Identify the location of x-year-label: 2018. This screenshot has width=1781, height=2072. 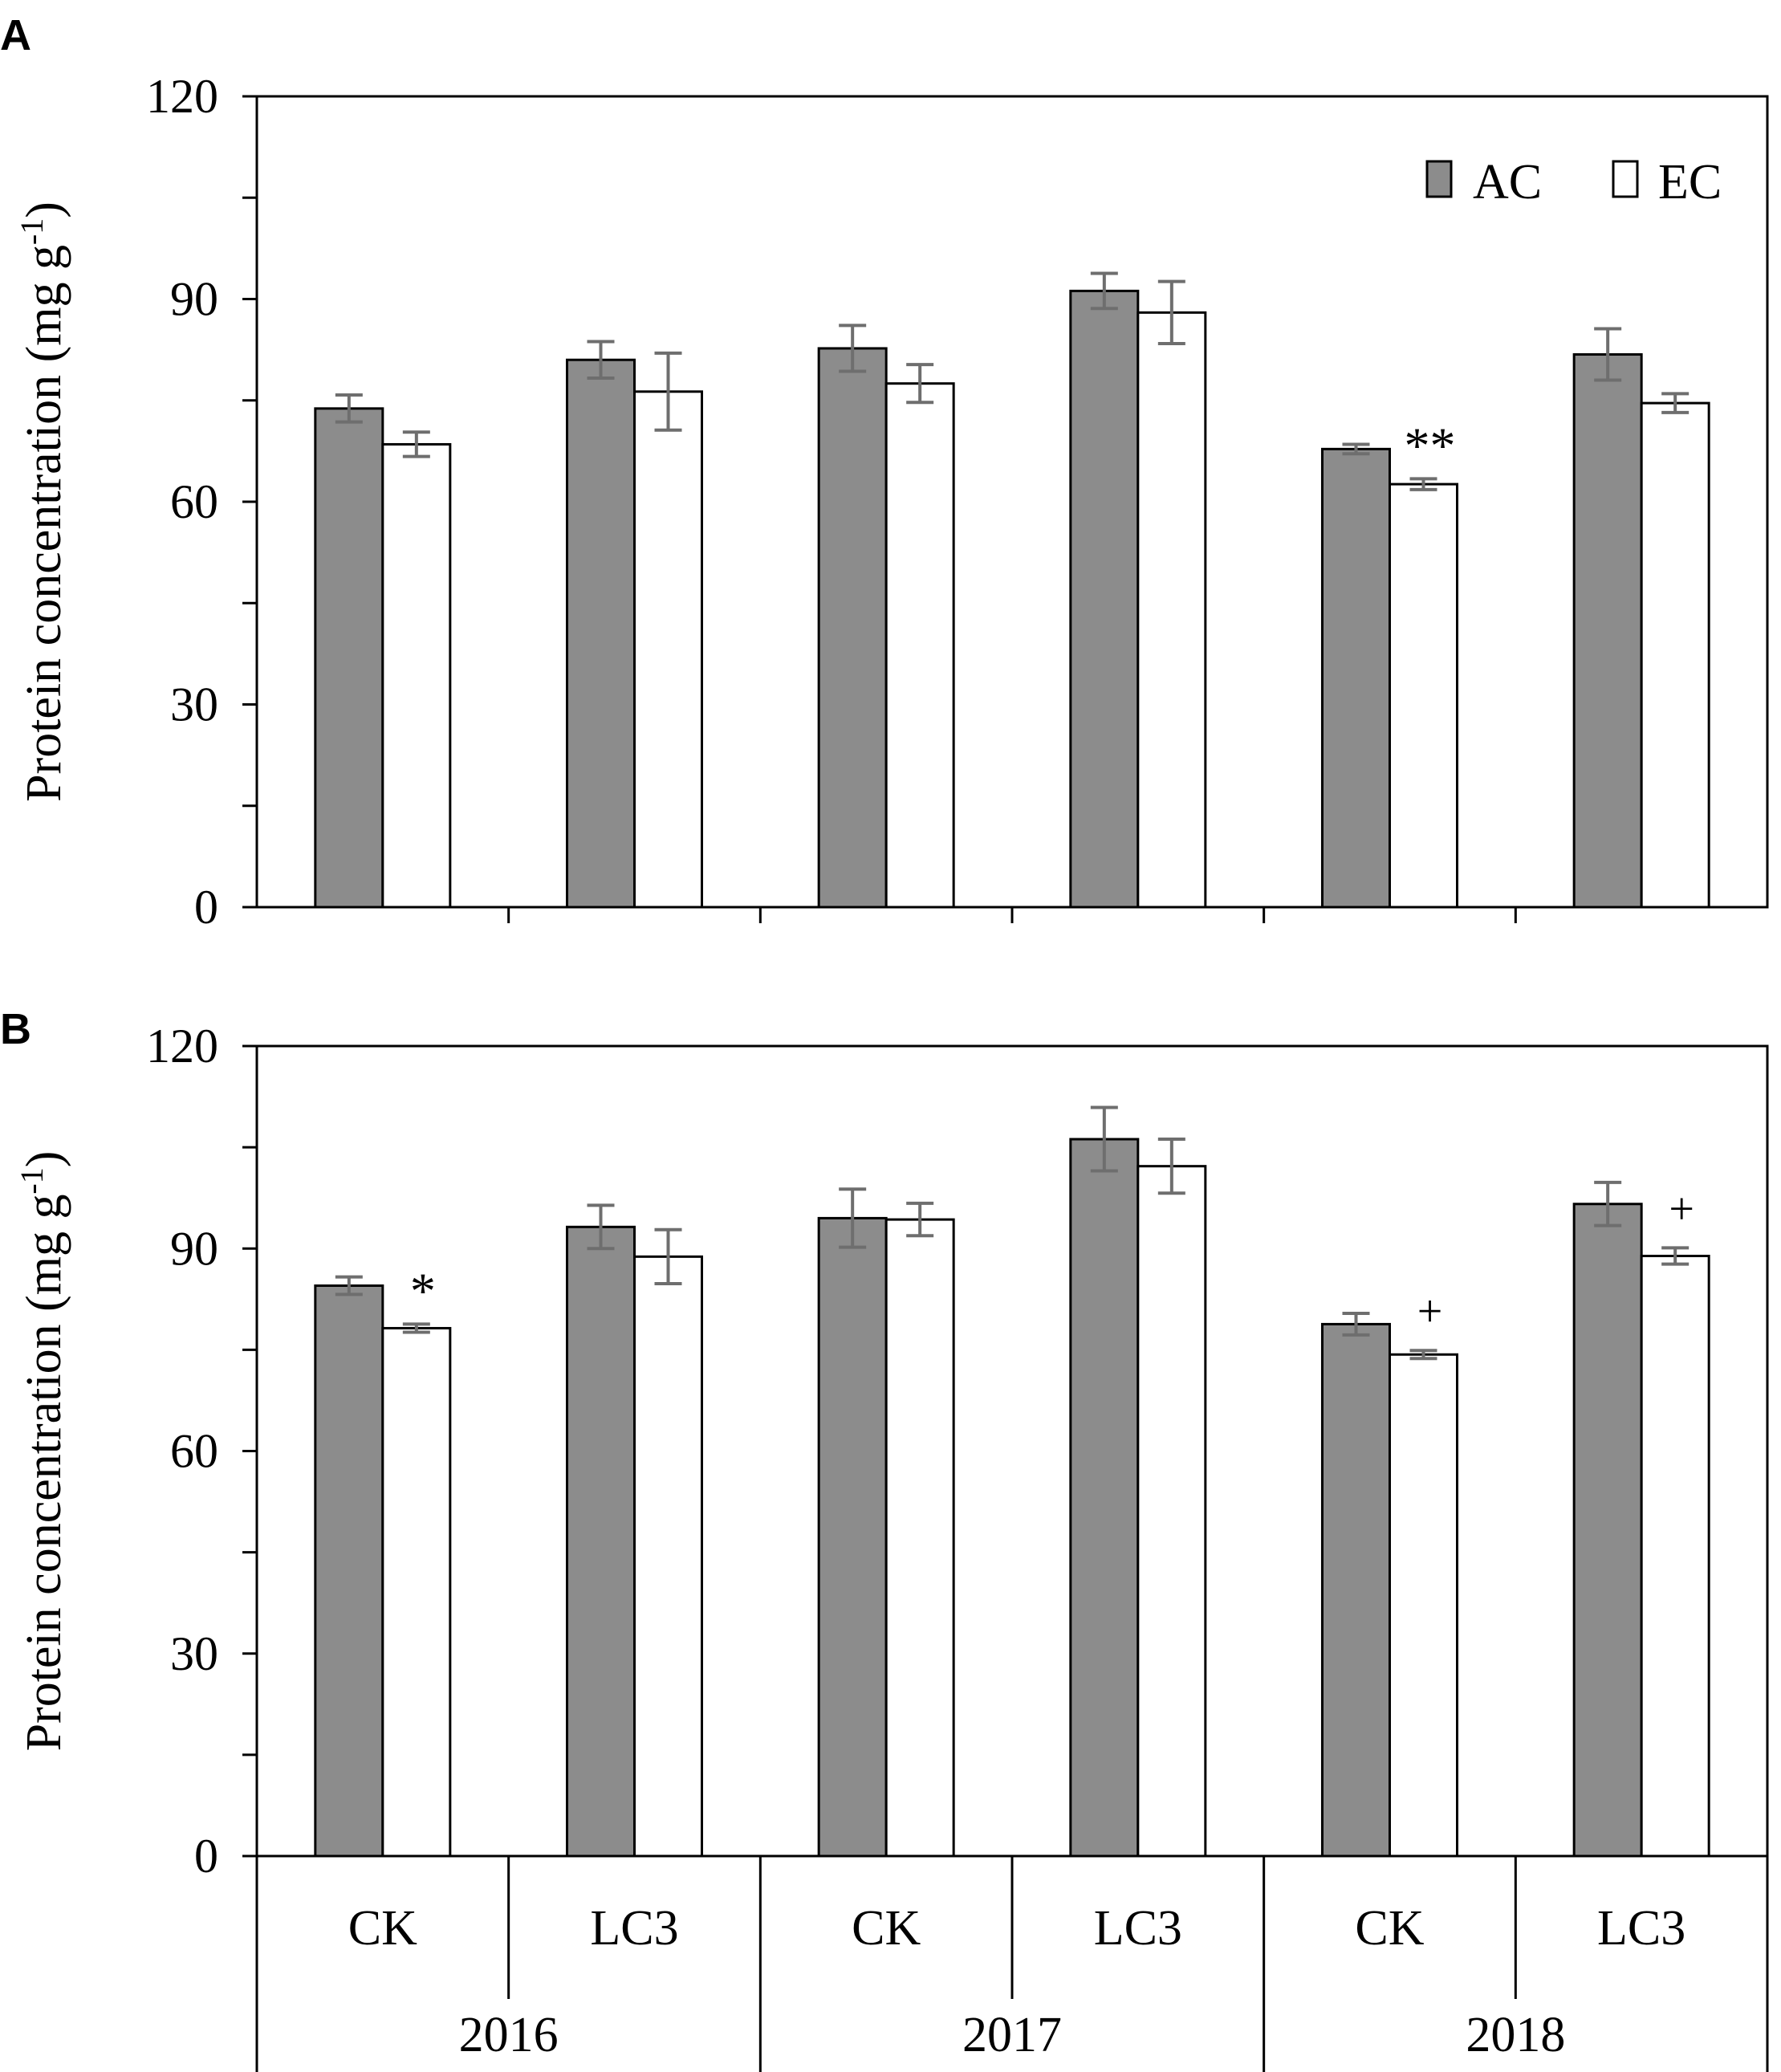
(1516, 2035).